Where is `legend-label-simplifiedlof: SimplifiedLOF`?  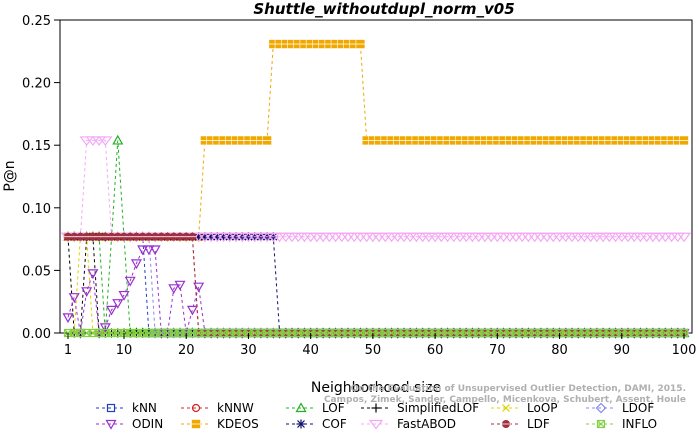
legend-label-simplifiedlof: SimplifiedLOF is located at coordinates (438, 408).